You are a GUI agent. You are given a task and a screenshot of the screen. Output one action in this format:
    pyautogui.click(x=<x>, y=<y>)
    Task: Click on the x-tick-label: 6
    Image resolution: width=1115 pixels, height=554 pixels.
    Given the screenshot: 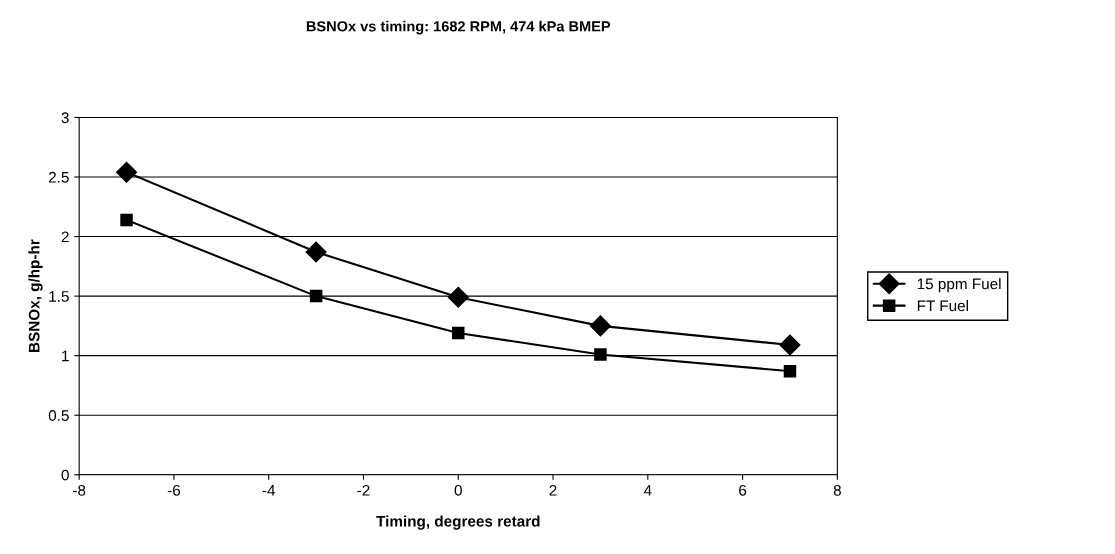 What is the action you would take?
    pyautogui.click(x=743, y=490)
    